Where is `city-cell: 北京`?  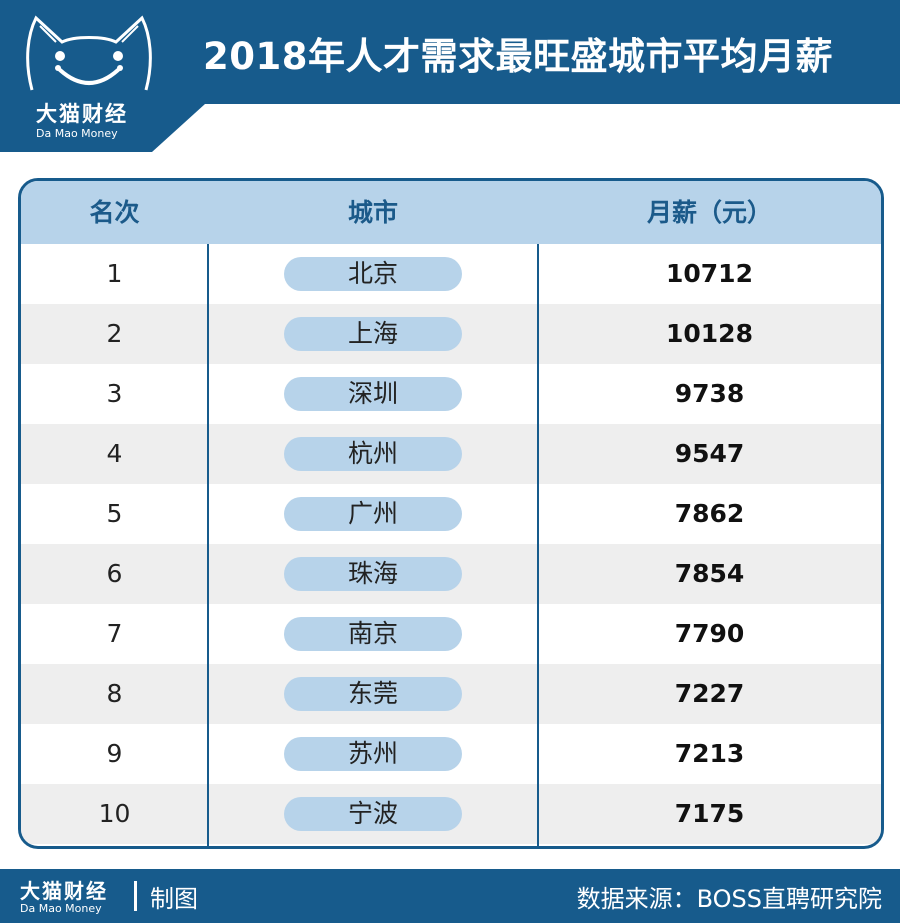 city-cell: 北京 is located at coordinates (373, 274).